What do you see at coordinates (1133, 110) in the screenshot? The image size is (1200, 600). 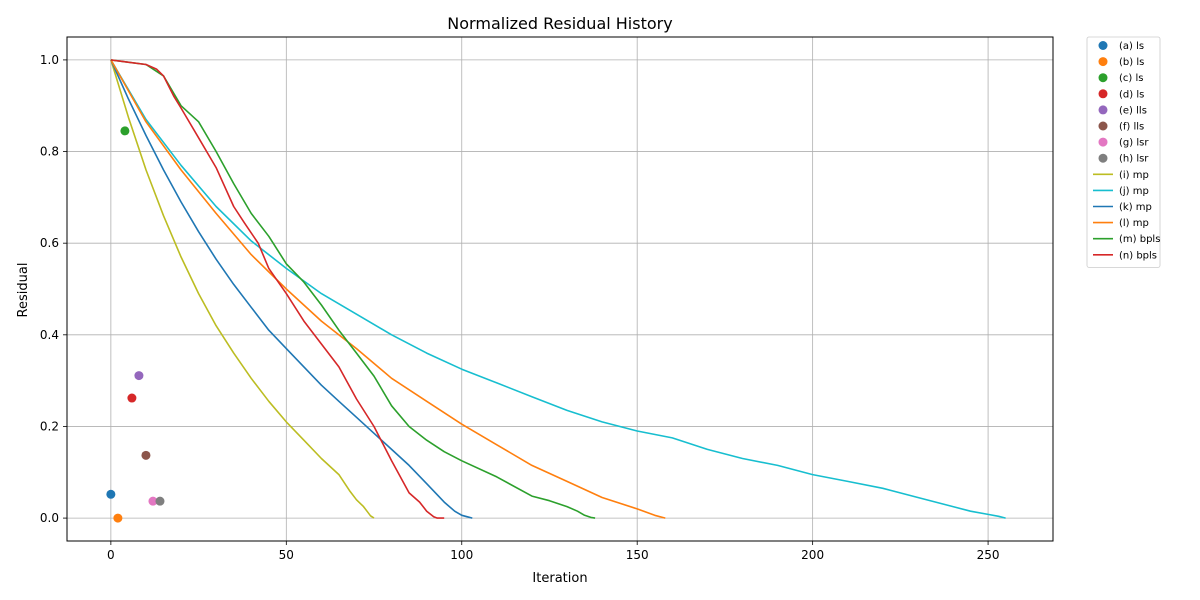 I see `legend-label: (e) lls` at bounding box center [1133, 110].